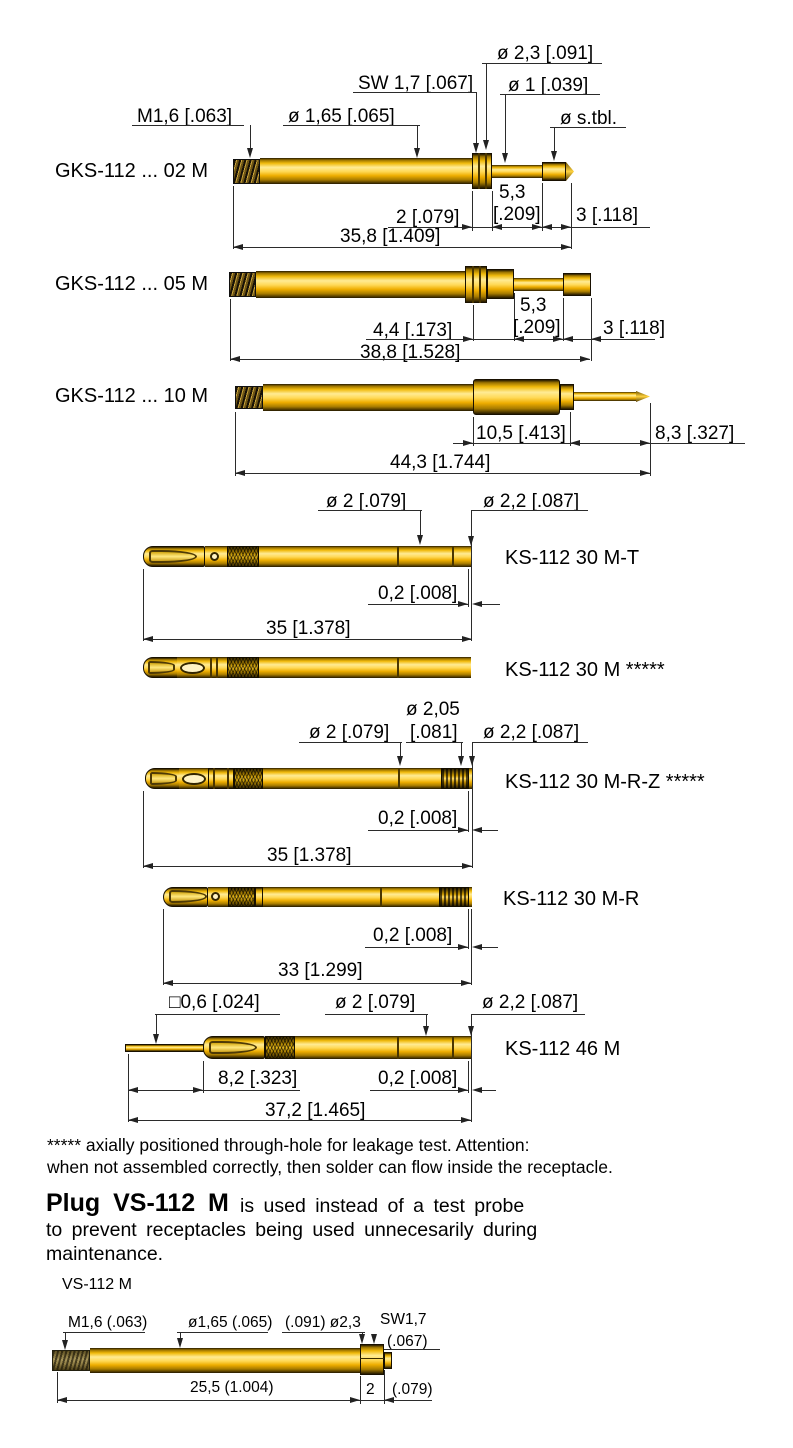 This screenshot has height=1448, width=793. Describe the element at coordinates (517, 171) in the screenshot. I see `probe-plunger` at that location.